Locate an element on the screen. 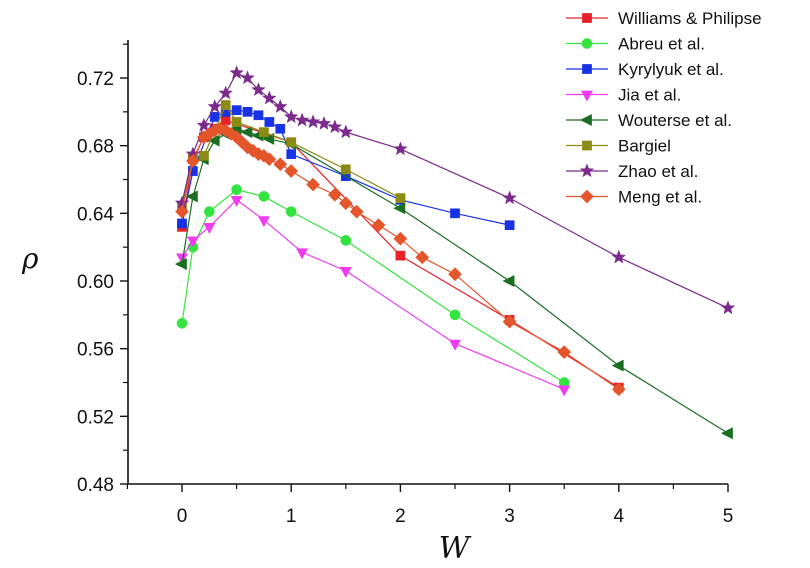  y-tick-label: 0.56 is located at coordinates (95, 350).